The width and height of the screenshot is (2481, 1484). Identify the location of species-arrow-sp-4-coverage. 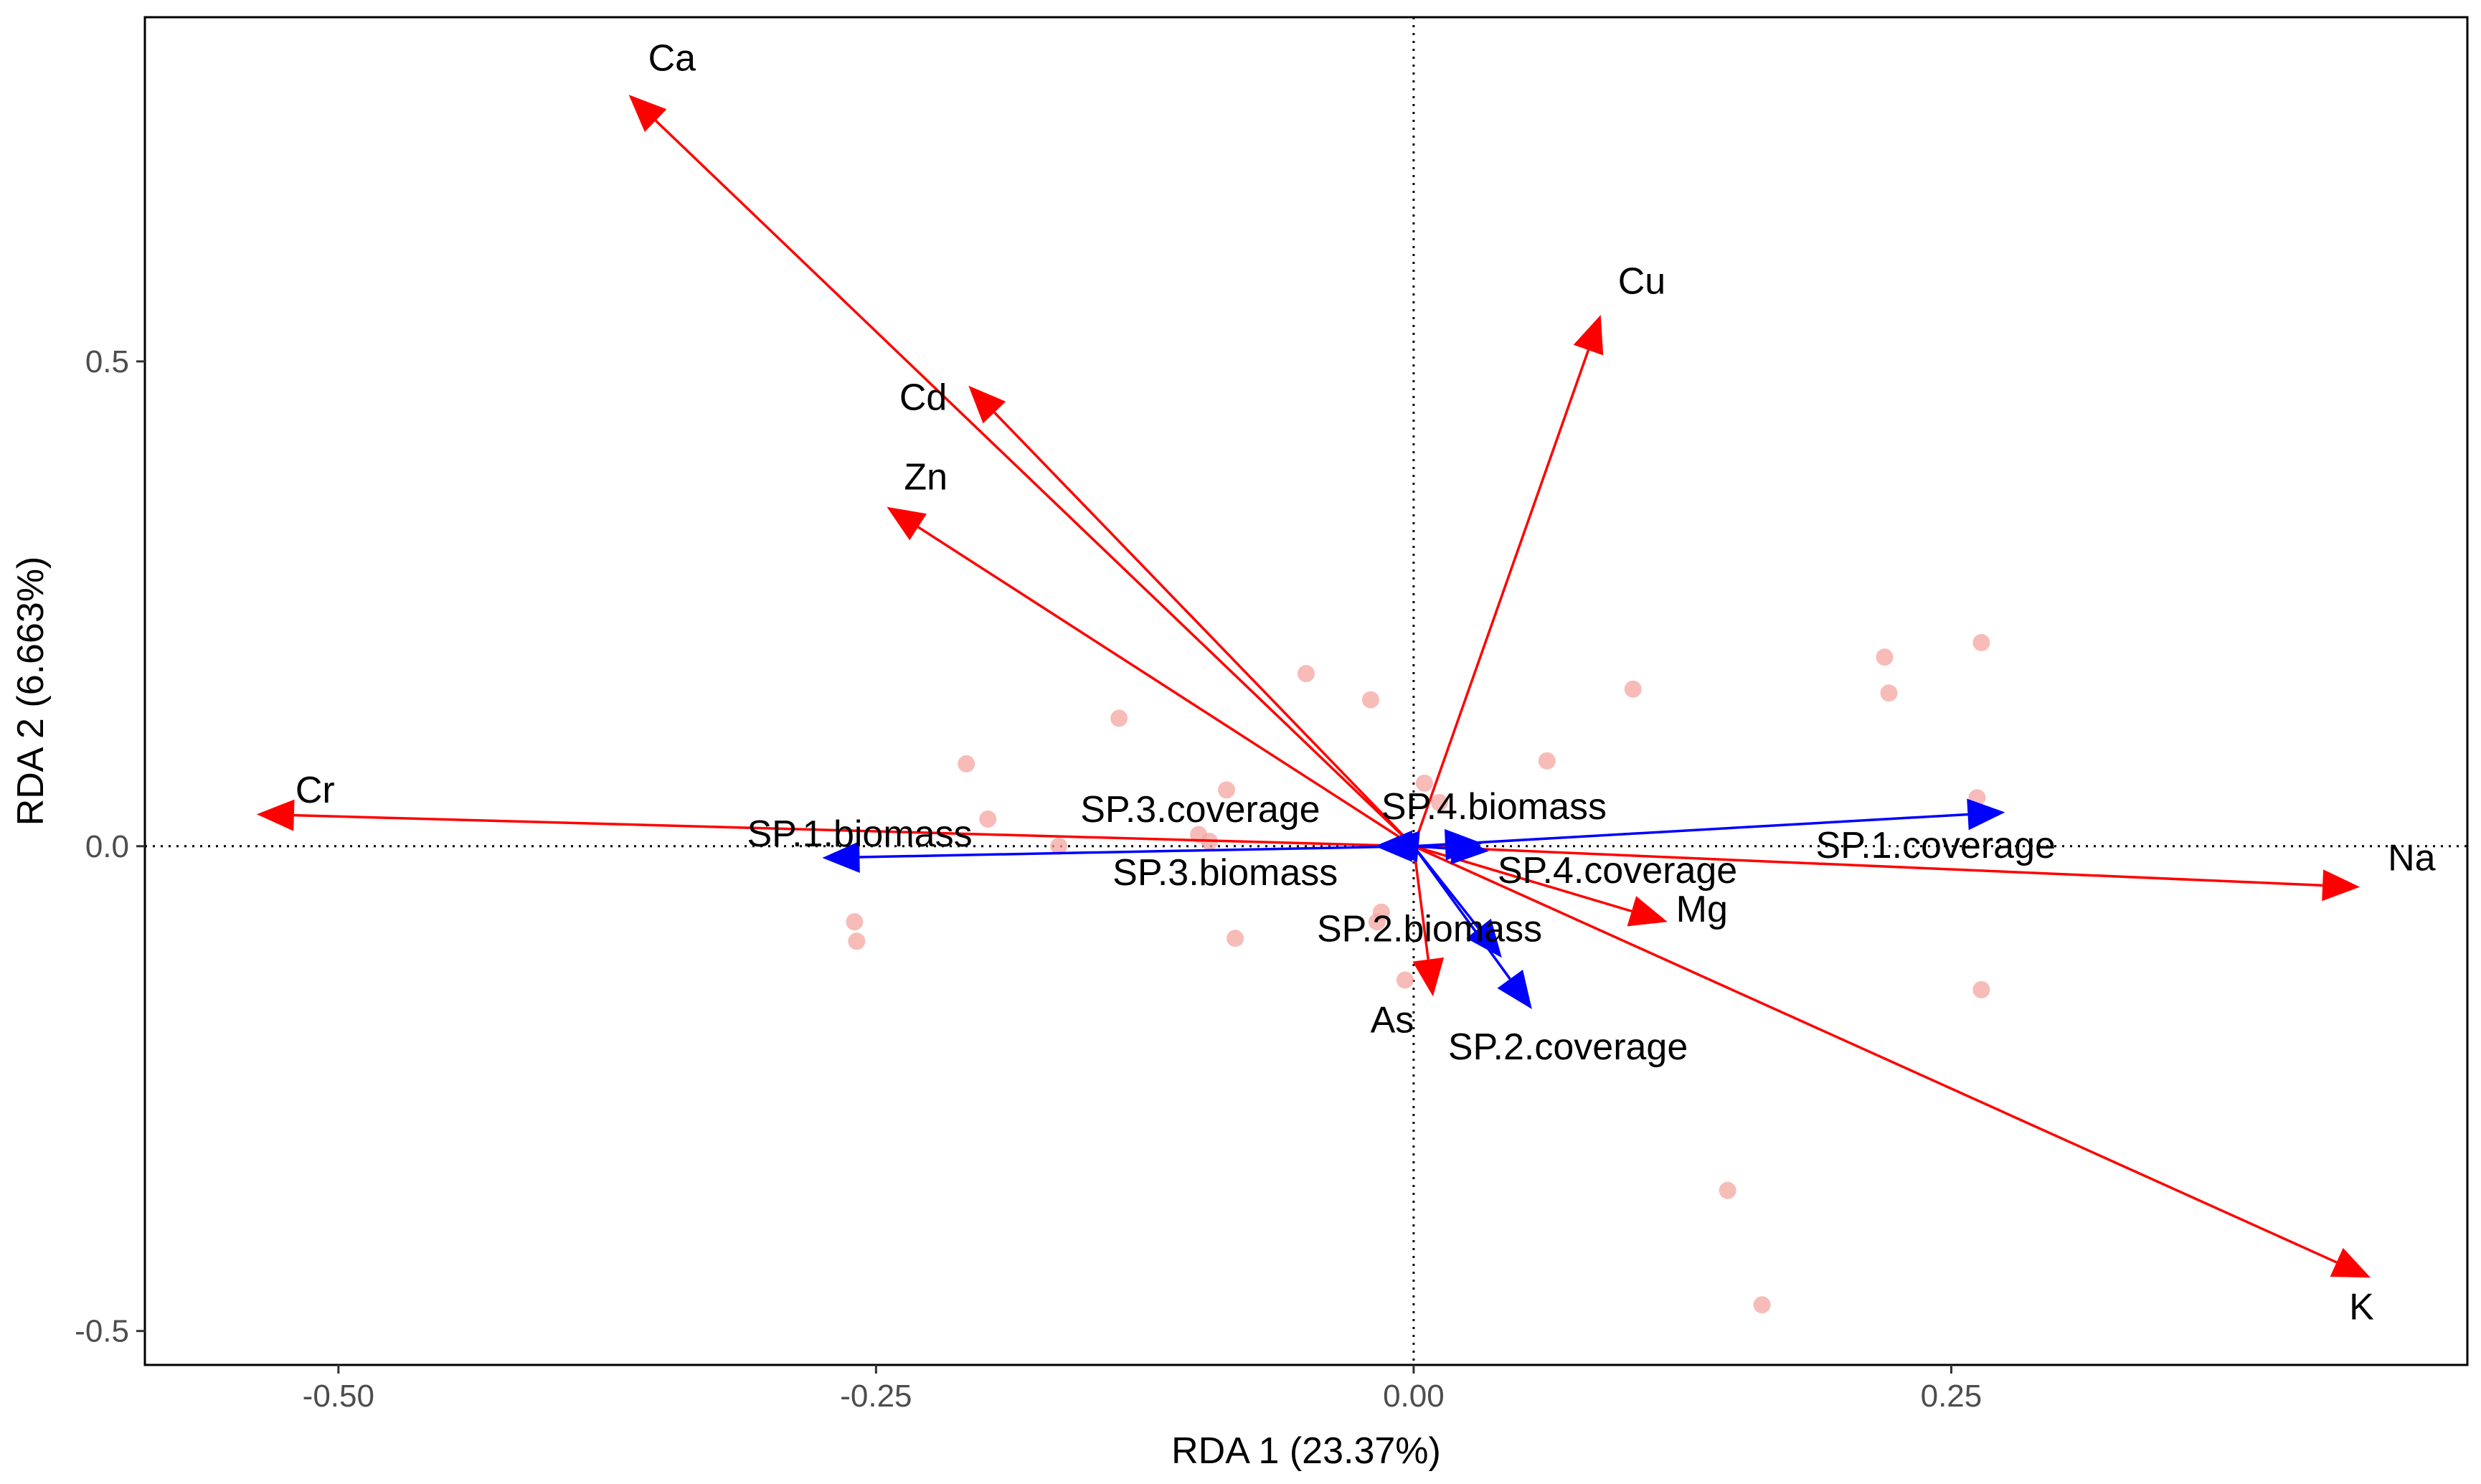
(1451, 849).